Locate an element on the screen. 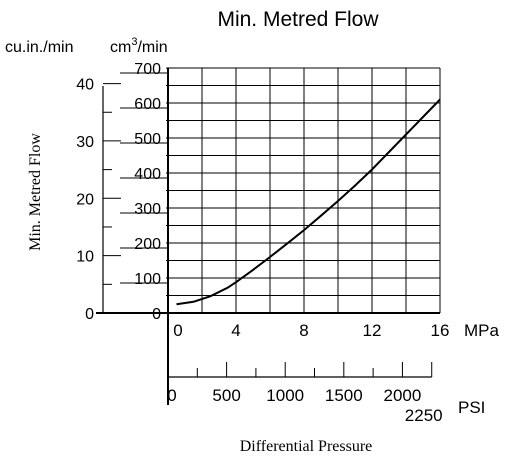 This screenshot has width=513, height=459. x-axis-label: Differential Pressure is located at coordinates (306, 446).